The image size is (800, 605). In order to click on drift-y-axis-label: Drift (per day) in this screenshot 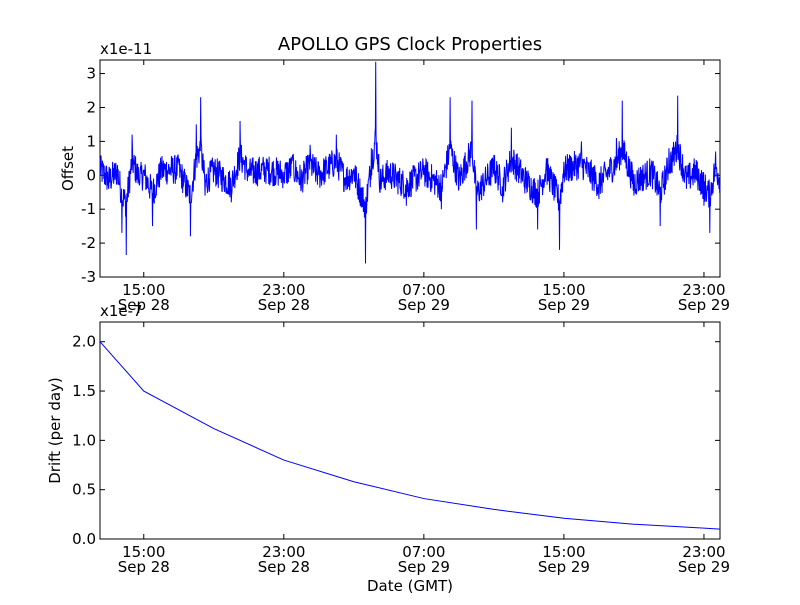, I will do `click(55, 430)`.